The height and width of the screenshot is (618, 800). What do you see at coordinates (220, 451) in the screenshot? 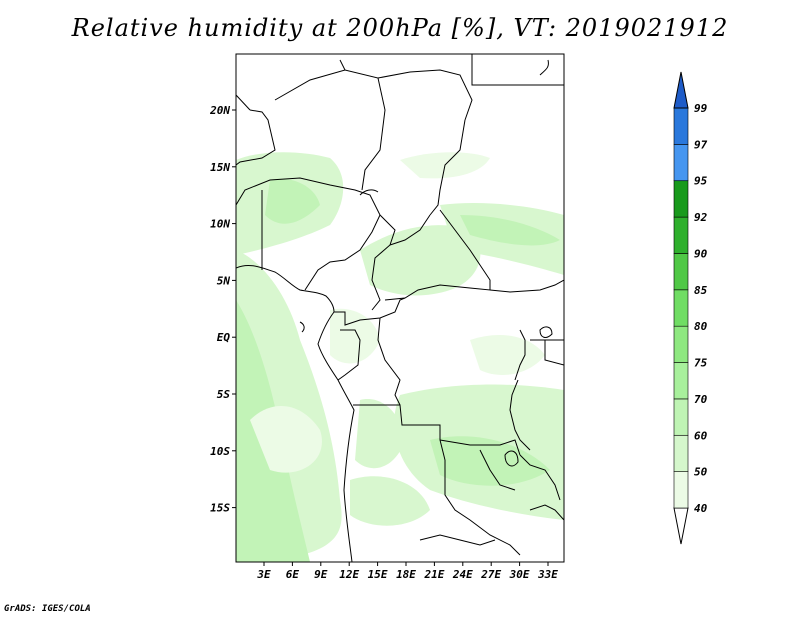
I see `lat-label: 10S` at bounding box center [220, 451].